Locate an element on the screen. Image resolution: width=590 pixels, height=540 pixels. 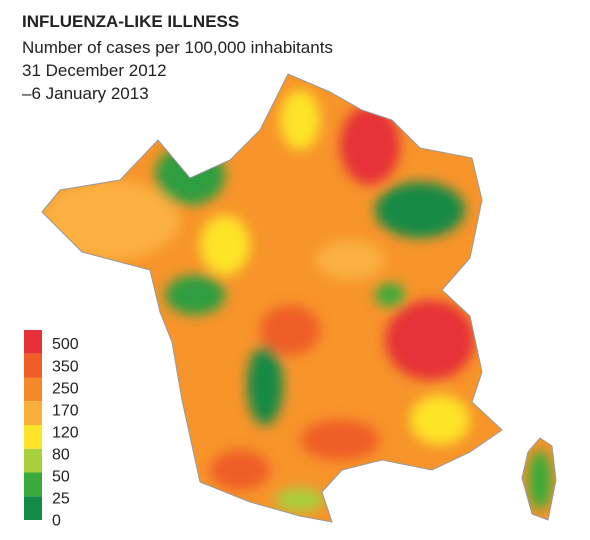
legend-label: 170 is located at coordinates (65, 410).